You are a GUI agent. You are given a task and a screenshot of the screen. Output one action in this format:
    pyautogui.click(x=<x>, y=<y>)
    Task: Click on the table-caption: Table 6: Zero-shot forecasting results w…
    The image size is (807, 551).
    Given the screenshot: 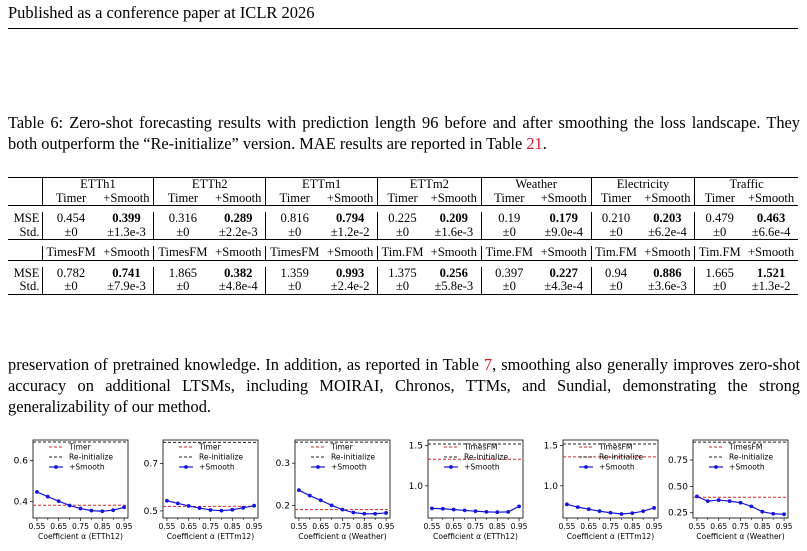 What is the action you would take?
    pyautogui.click(x=404, y=133)
    